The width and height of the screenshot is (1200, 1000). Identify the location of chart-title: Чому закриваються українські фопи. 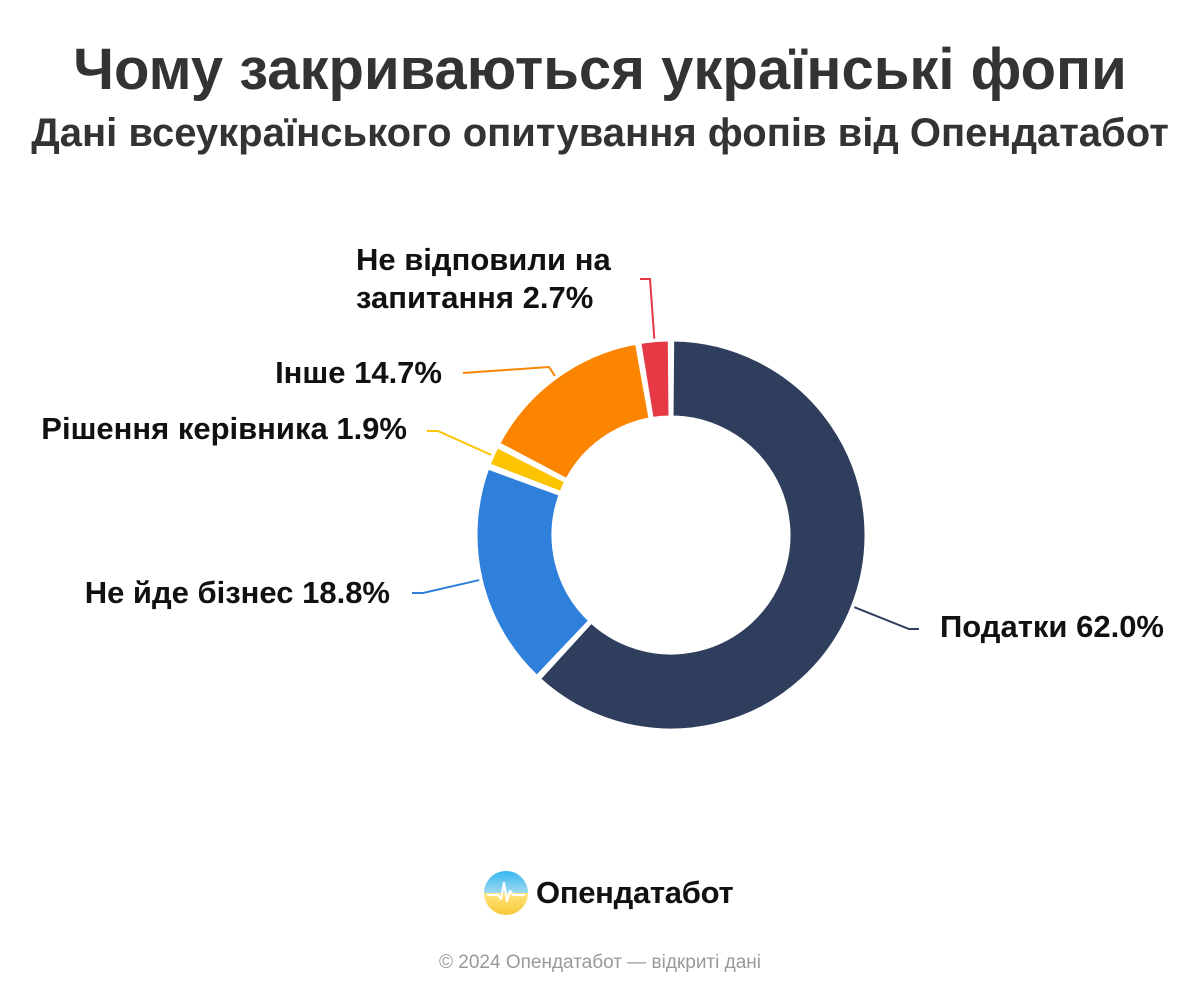
(600, 69).